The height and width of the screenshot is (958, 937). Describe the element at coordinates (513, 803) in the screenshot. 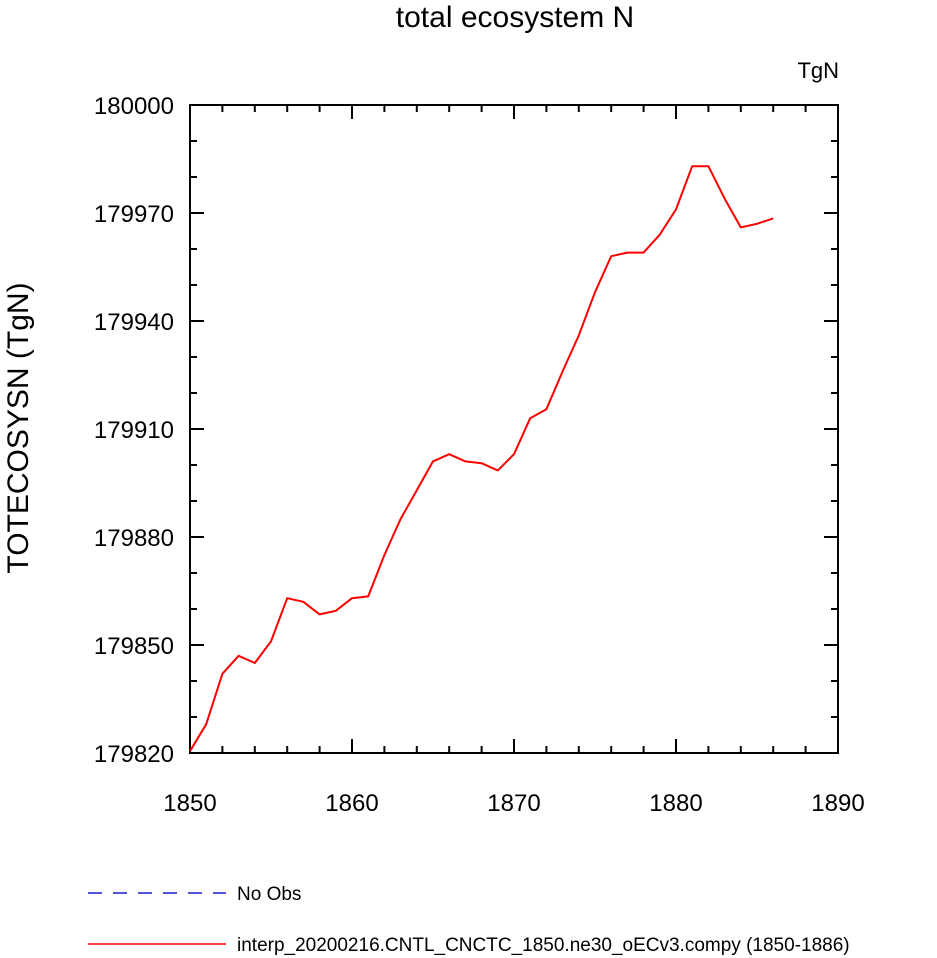

I see `x-tick-label: 1870` at that location.